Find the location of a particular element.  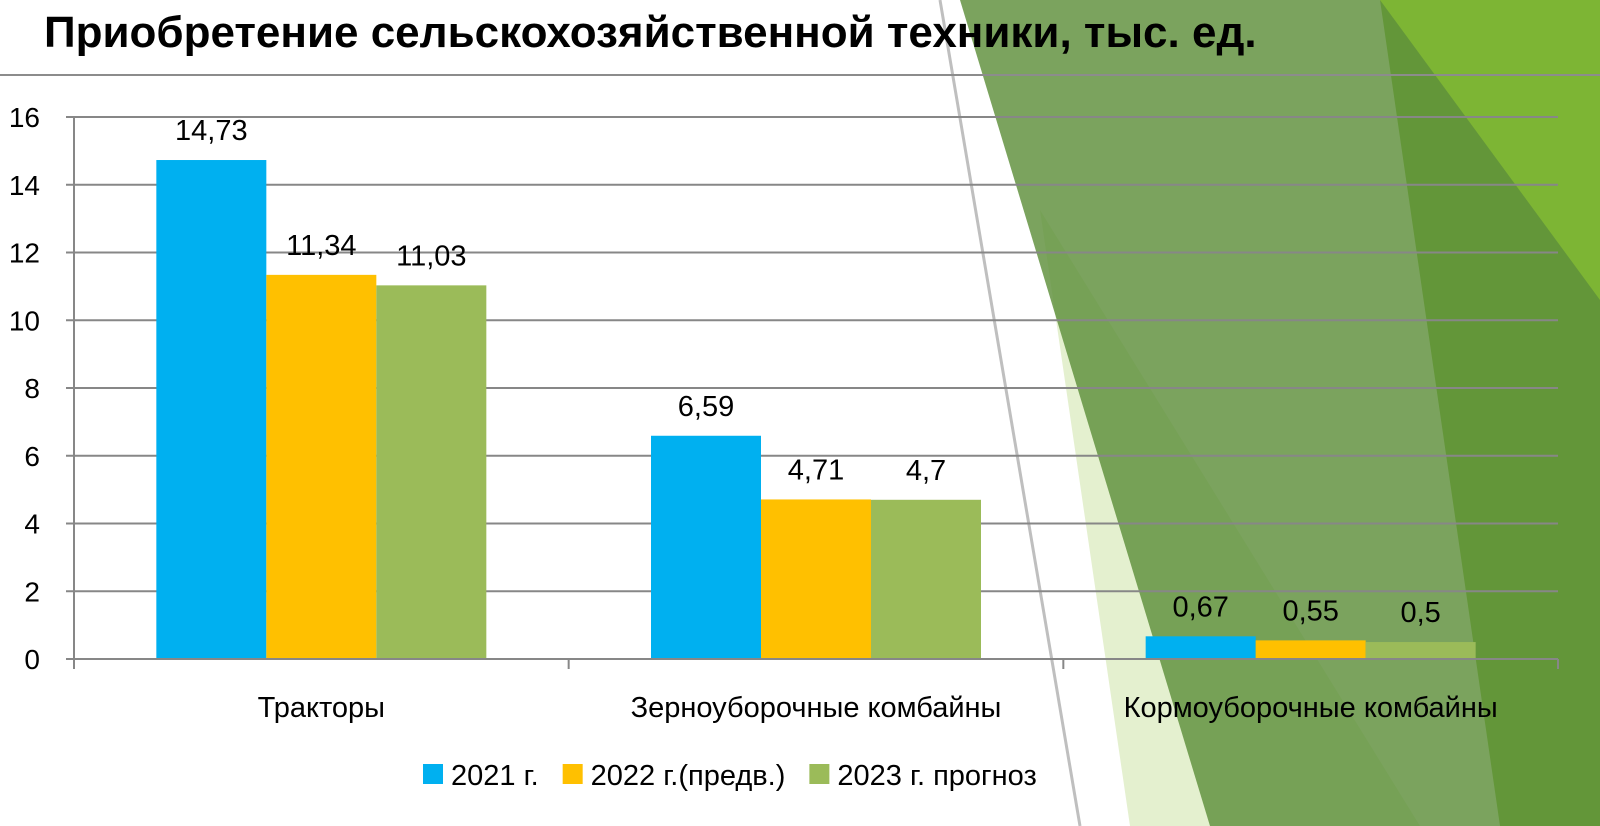

legend-label: 2021 г. is located at coordinates (495, 776).